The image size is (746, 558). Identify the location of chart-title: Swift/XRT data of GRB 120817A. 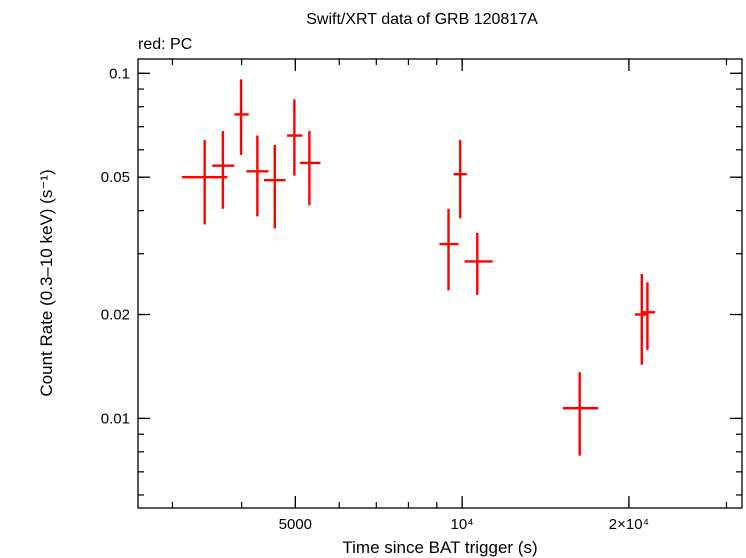
(422, 19).